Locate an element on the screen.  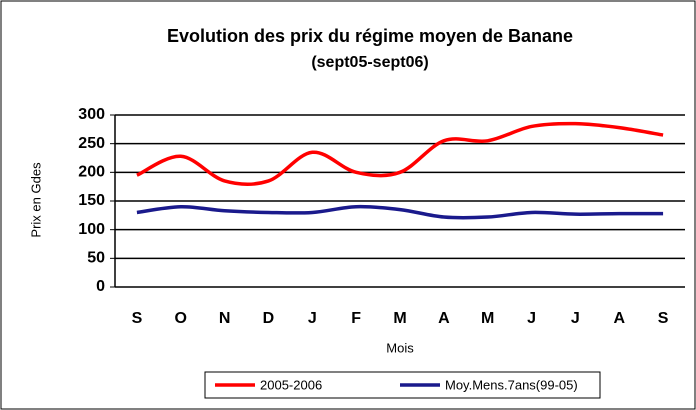
y-tick-label: 100 is located at coordinates (91, 229).